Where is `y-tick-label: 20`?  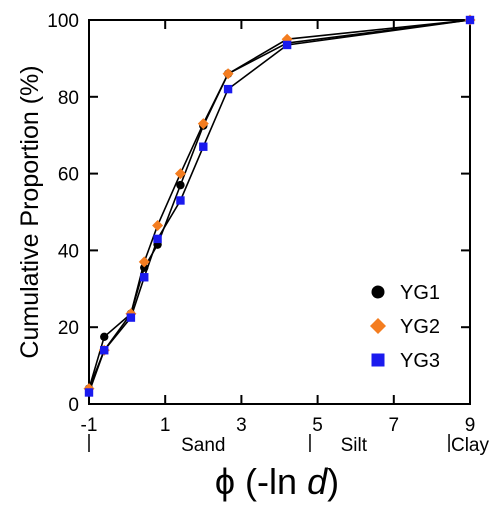 y-tick-label: 20 is located at coordinates (68, 328).